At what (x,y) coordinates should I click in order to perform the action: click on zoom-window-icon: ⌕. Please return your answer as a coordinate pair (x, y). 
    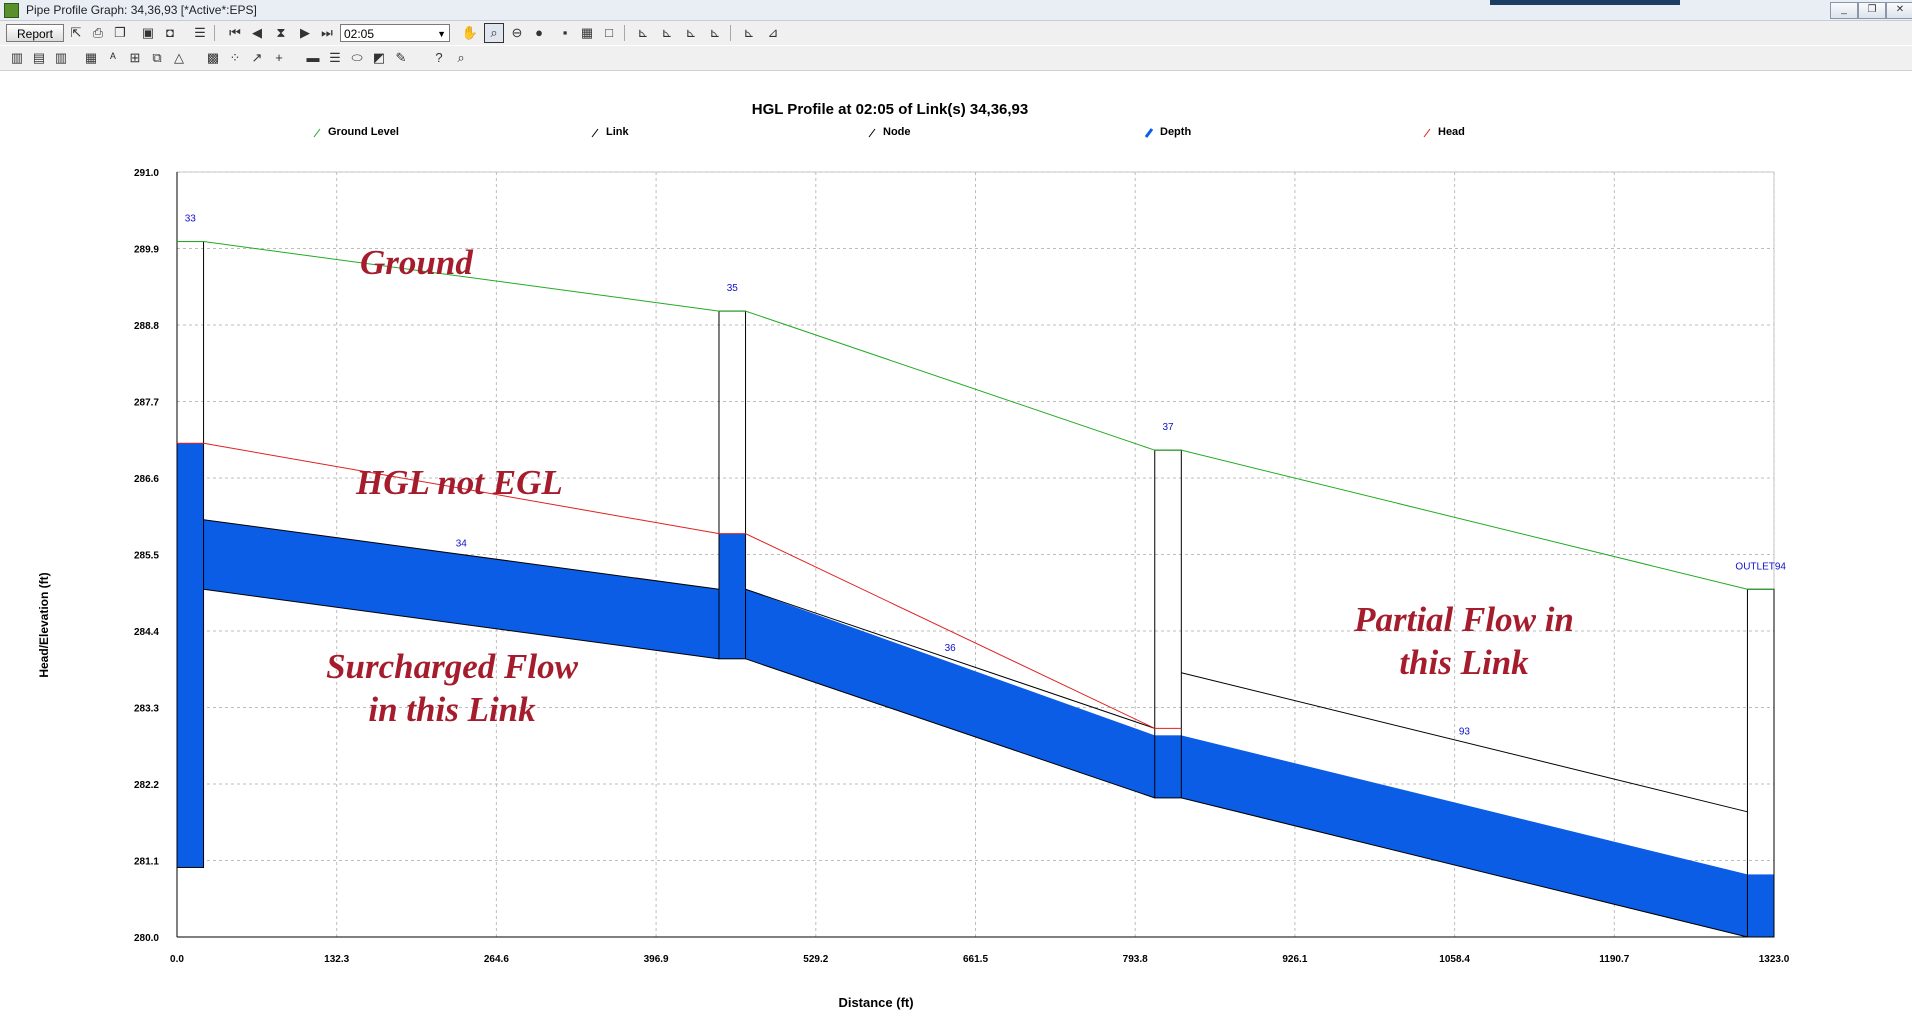
    Looking at the image, I should click on (494, 33).